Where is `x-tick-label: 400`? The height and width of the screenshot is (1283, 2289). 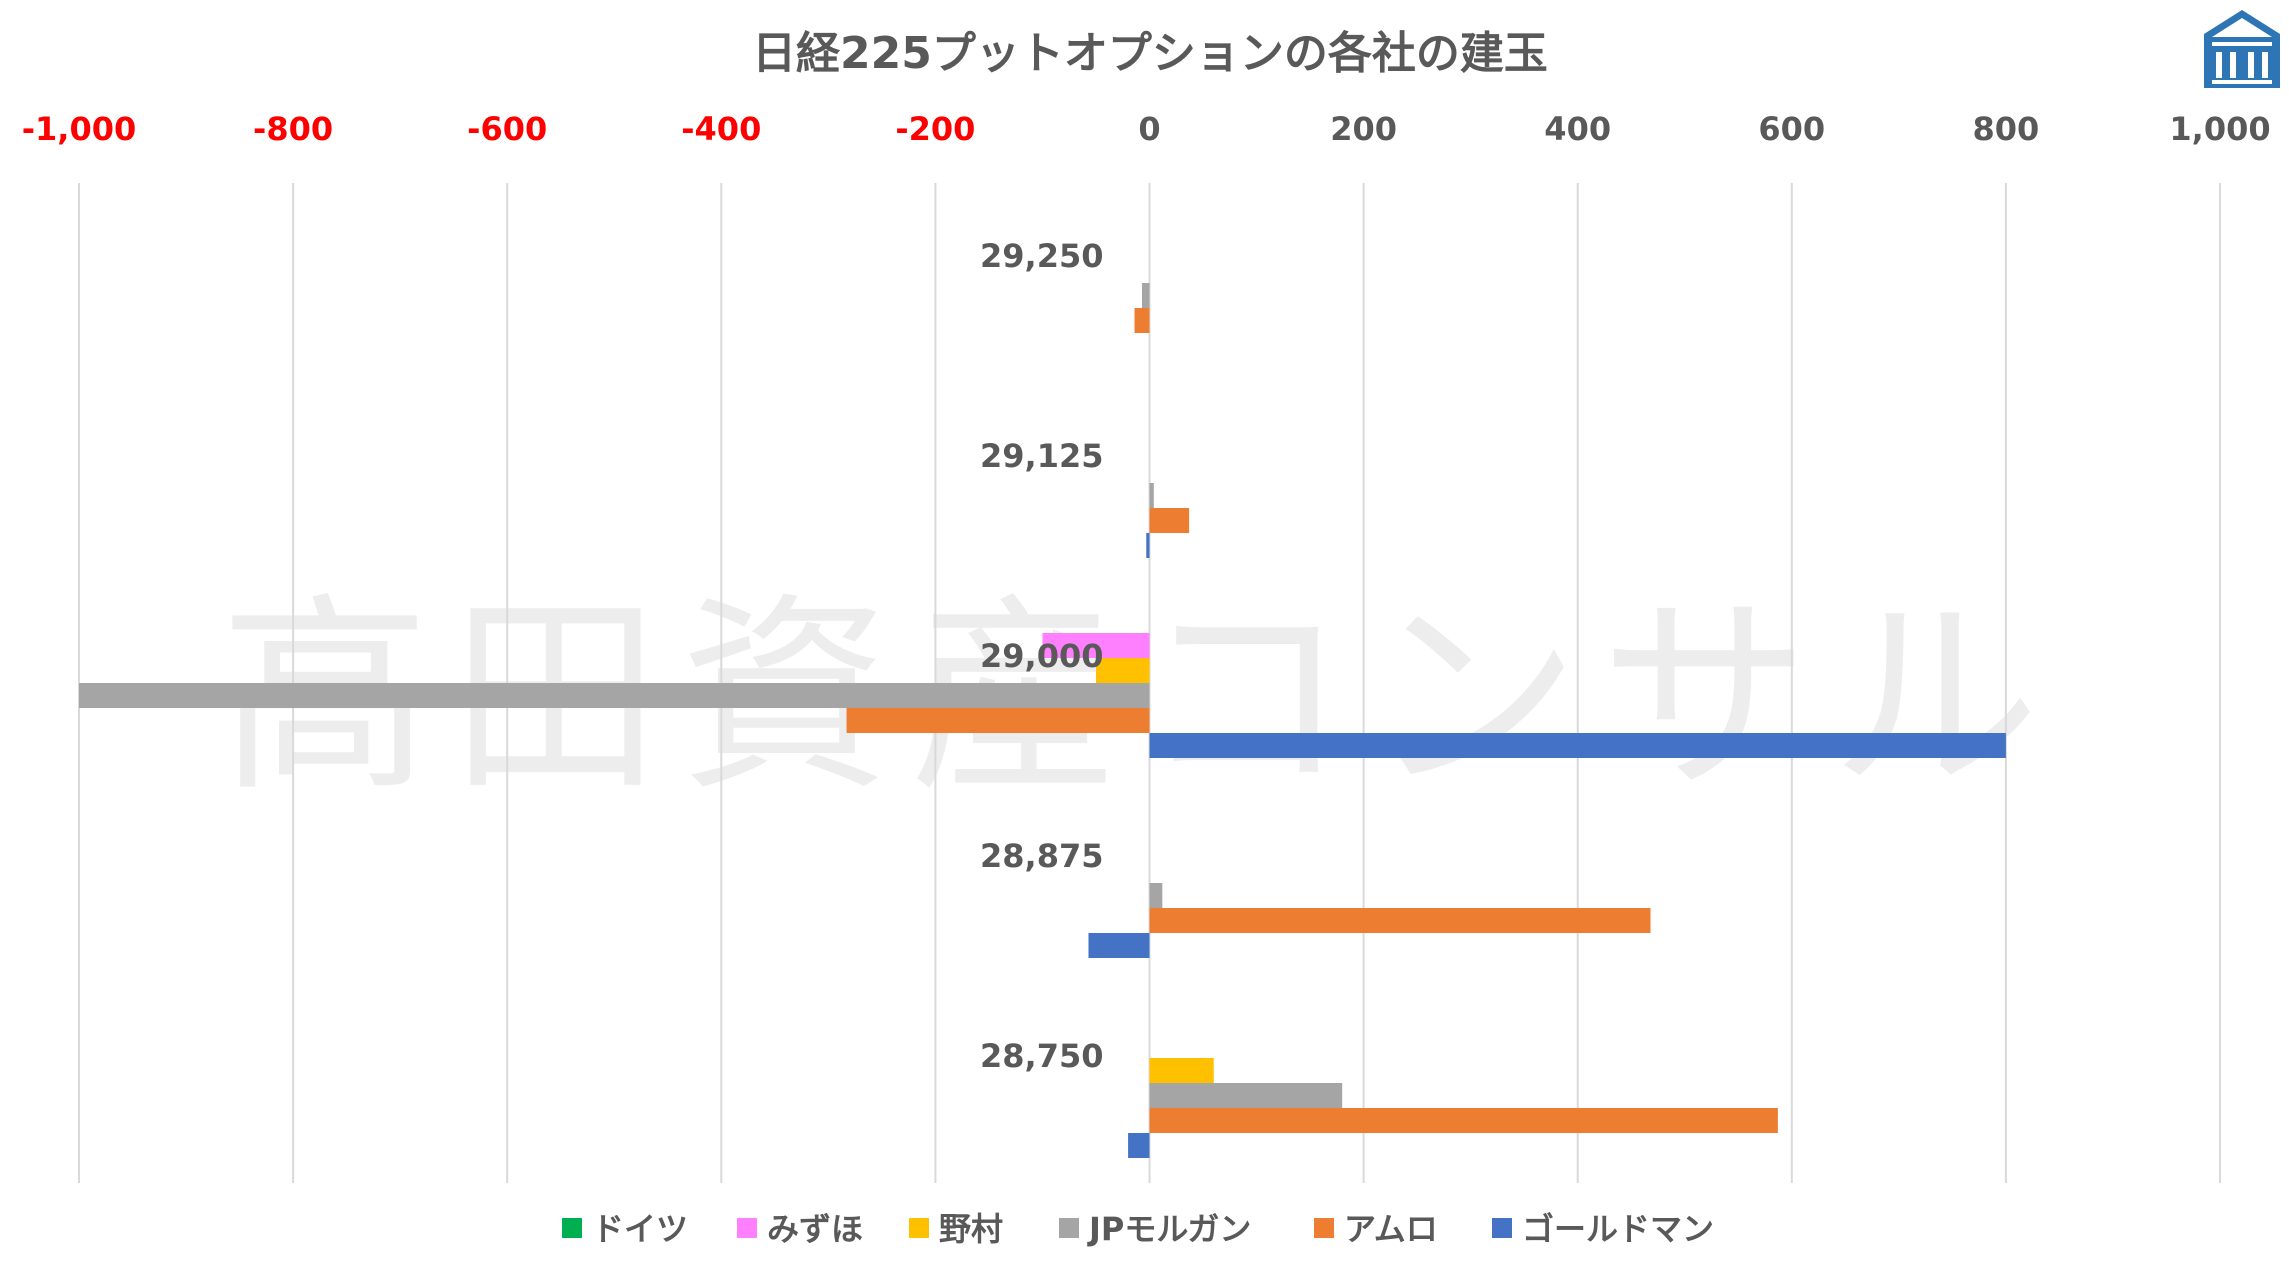
x-tick-label: 400 is located at coordinates (1577, 129).